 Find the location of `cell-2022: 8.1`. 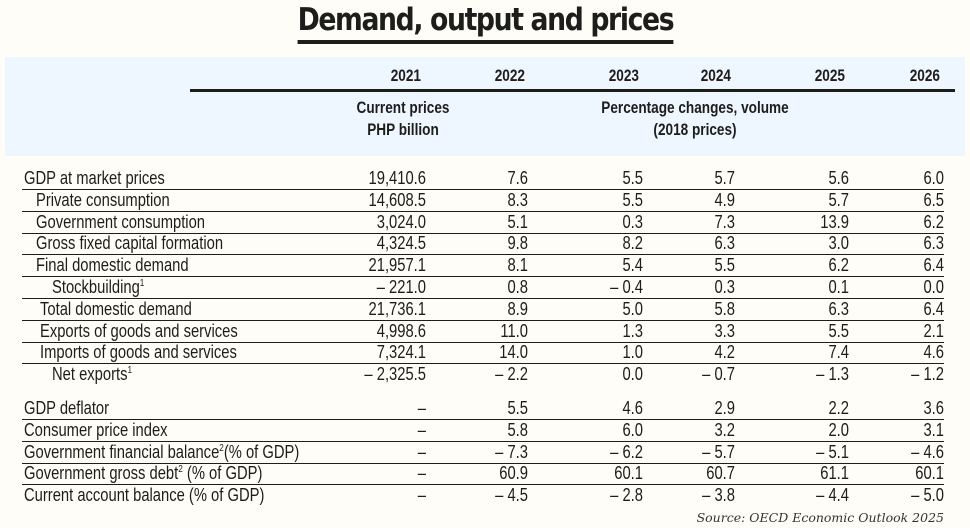

cell-2022: 8.1 is located at coordinates (517, 265).